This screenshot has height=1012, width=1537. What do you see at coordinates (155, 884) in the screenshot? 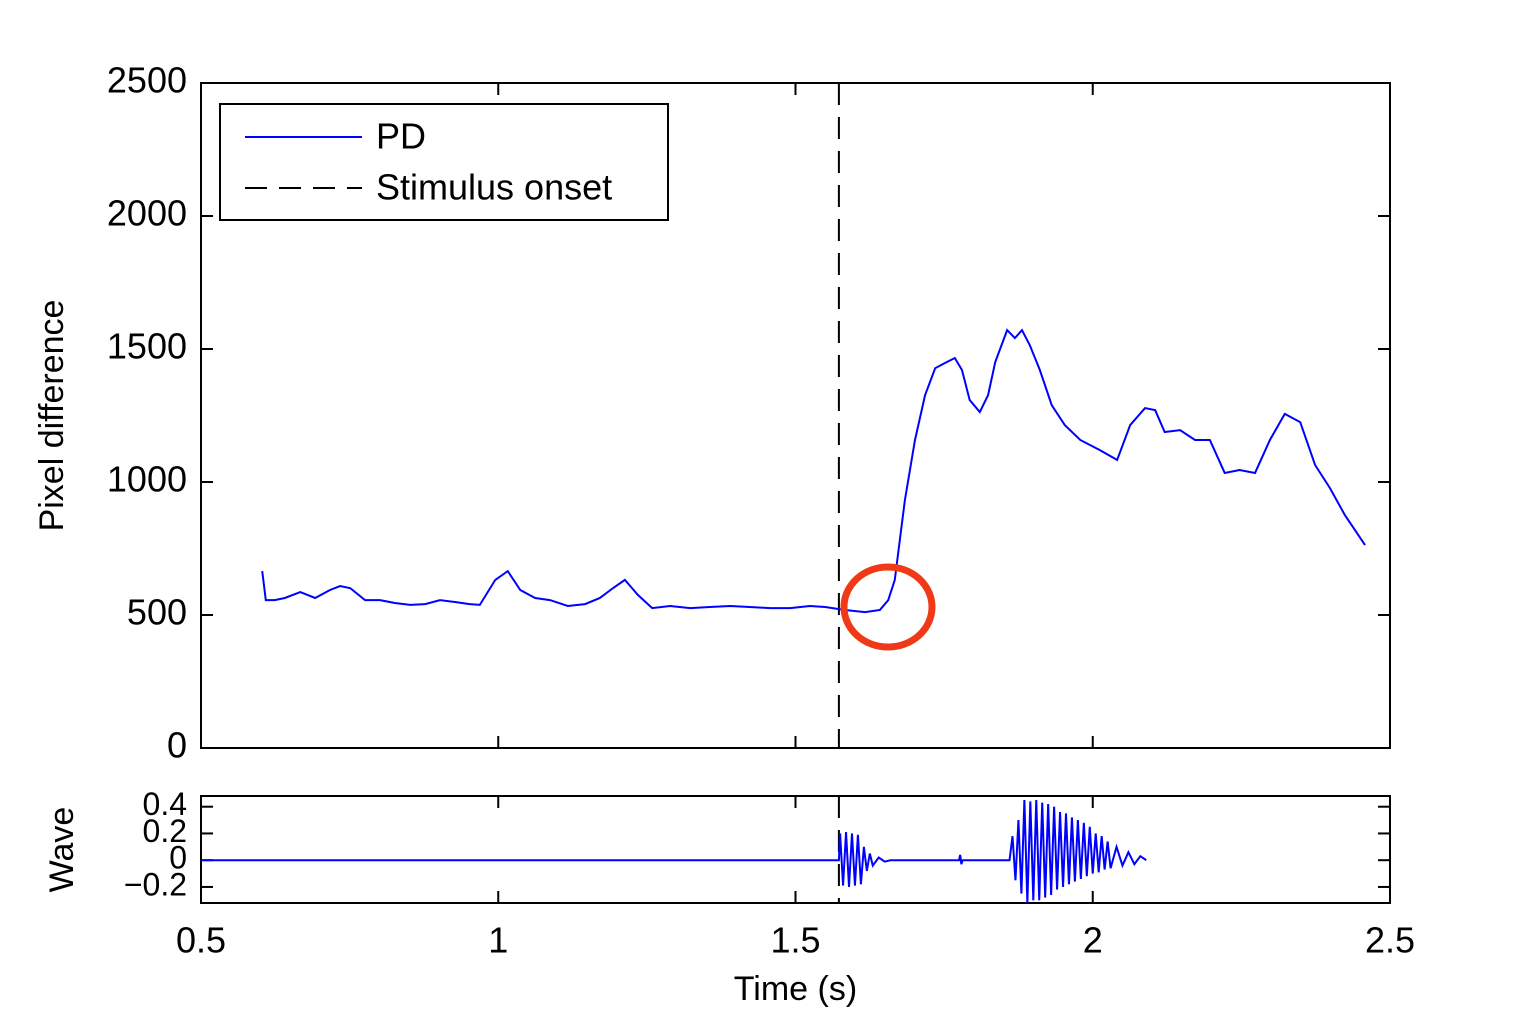
I see `y-tick-label: −0.2` at bounding box center [155, 884].